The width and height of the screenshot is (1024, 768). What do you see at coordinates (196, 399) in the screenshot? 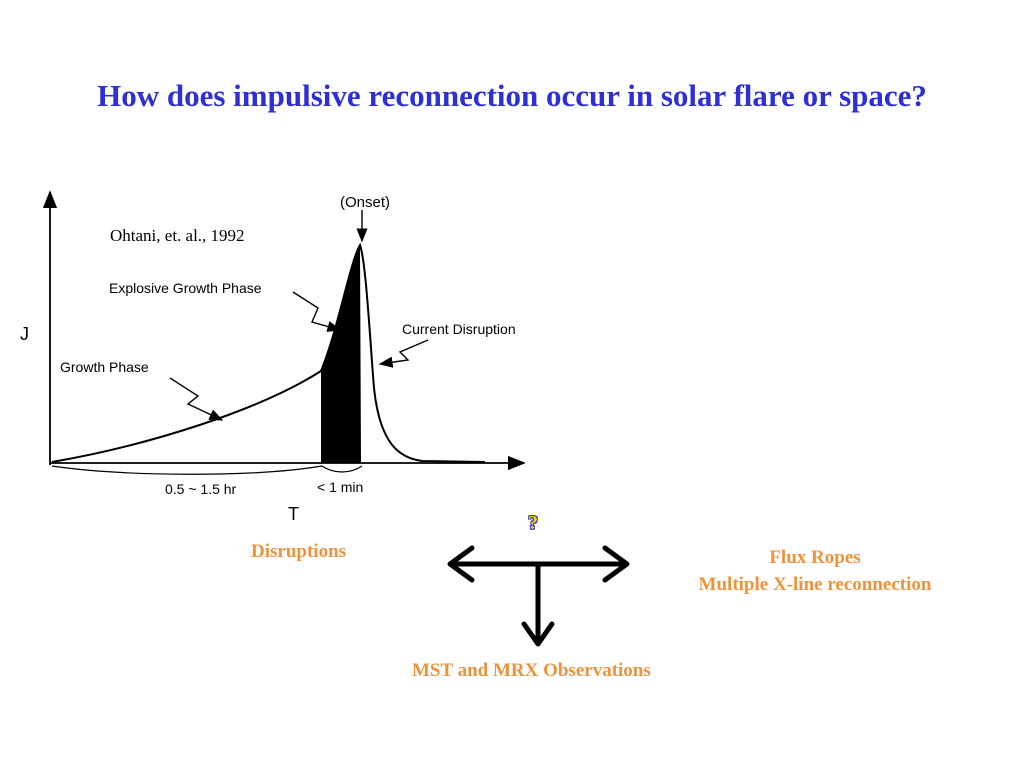
I see `growth-pointer` at bounding box center [196, 399].